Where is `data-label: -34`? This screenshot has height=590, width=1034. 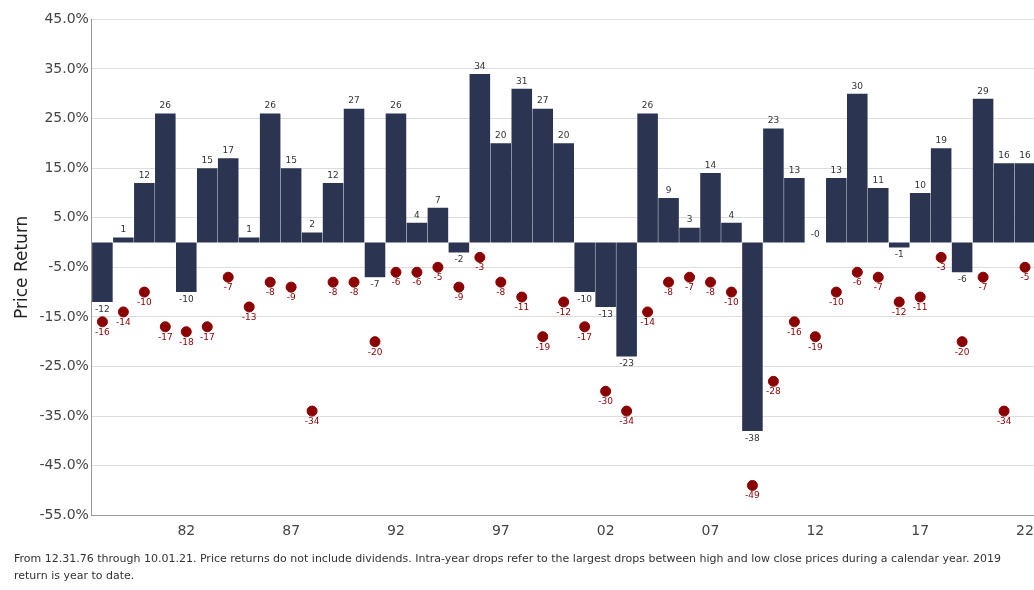 data-label: -34 is located at coordinates (627, 420).